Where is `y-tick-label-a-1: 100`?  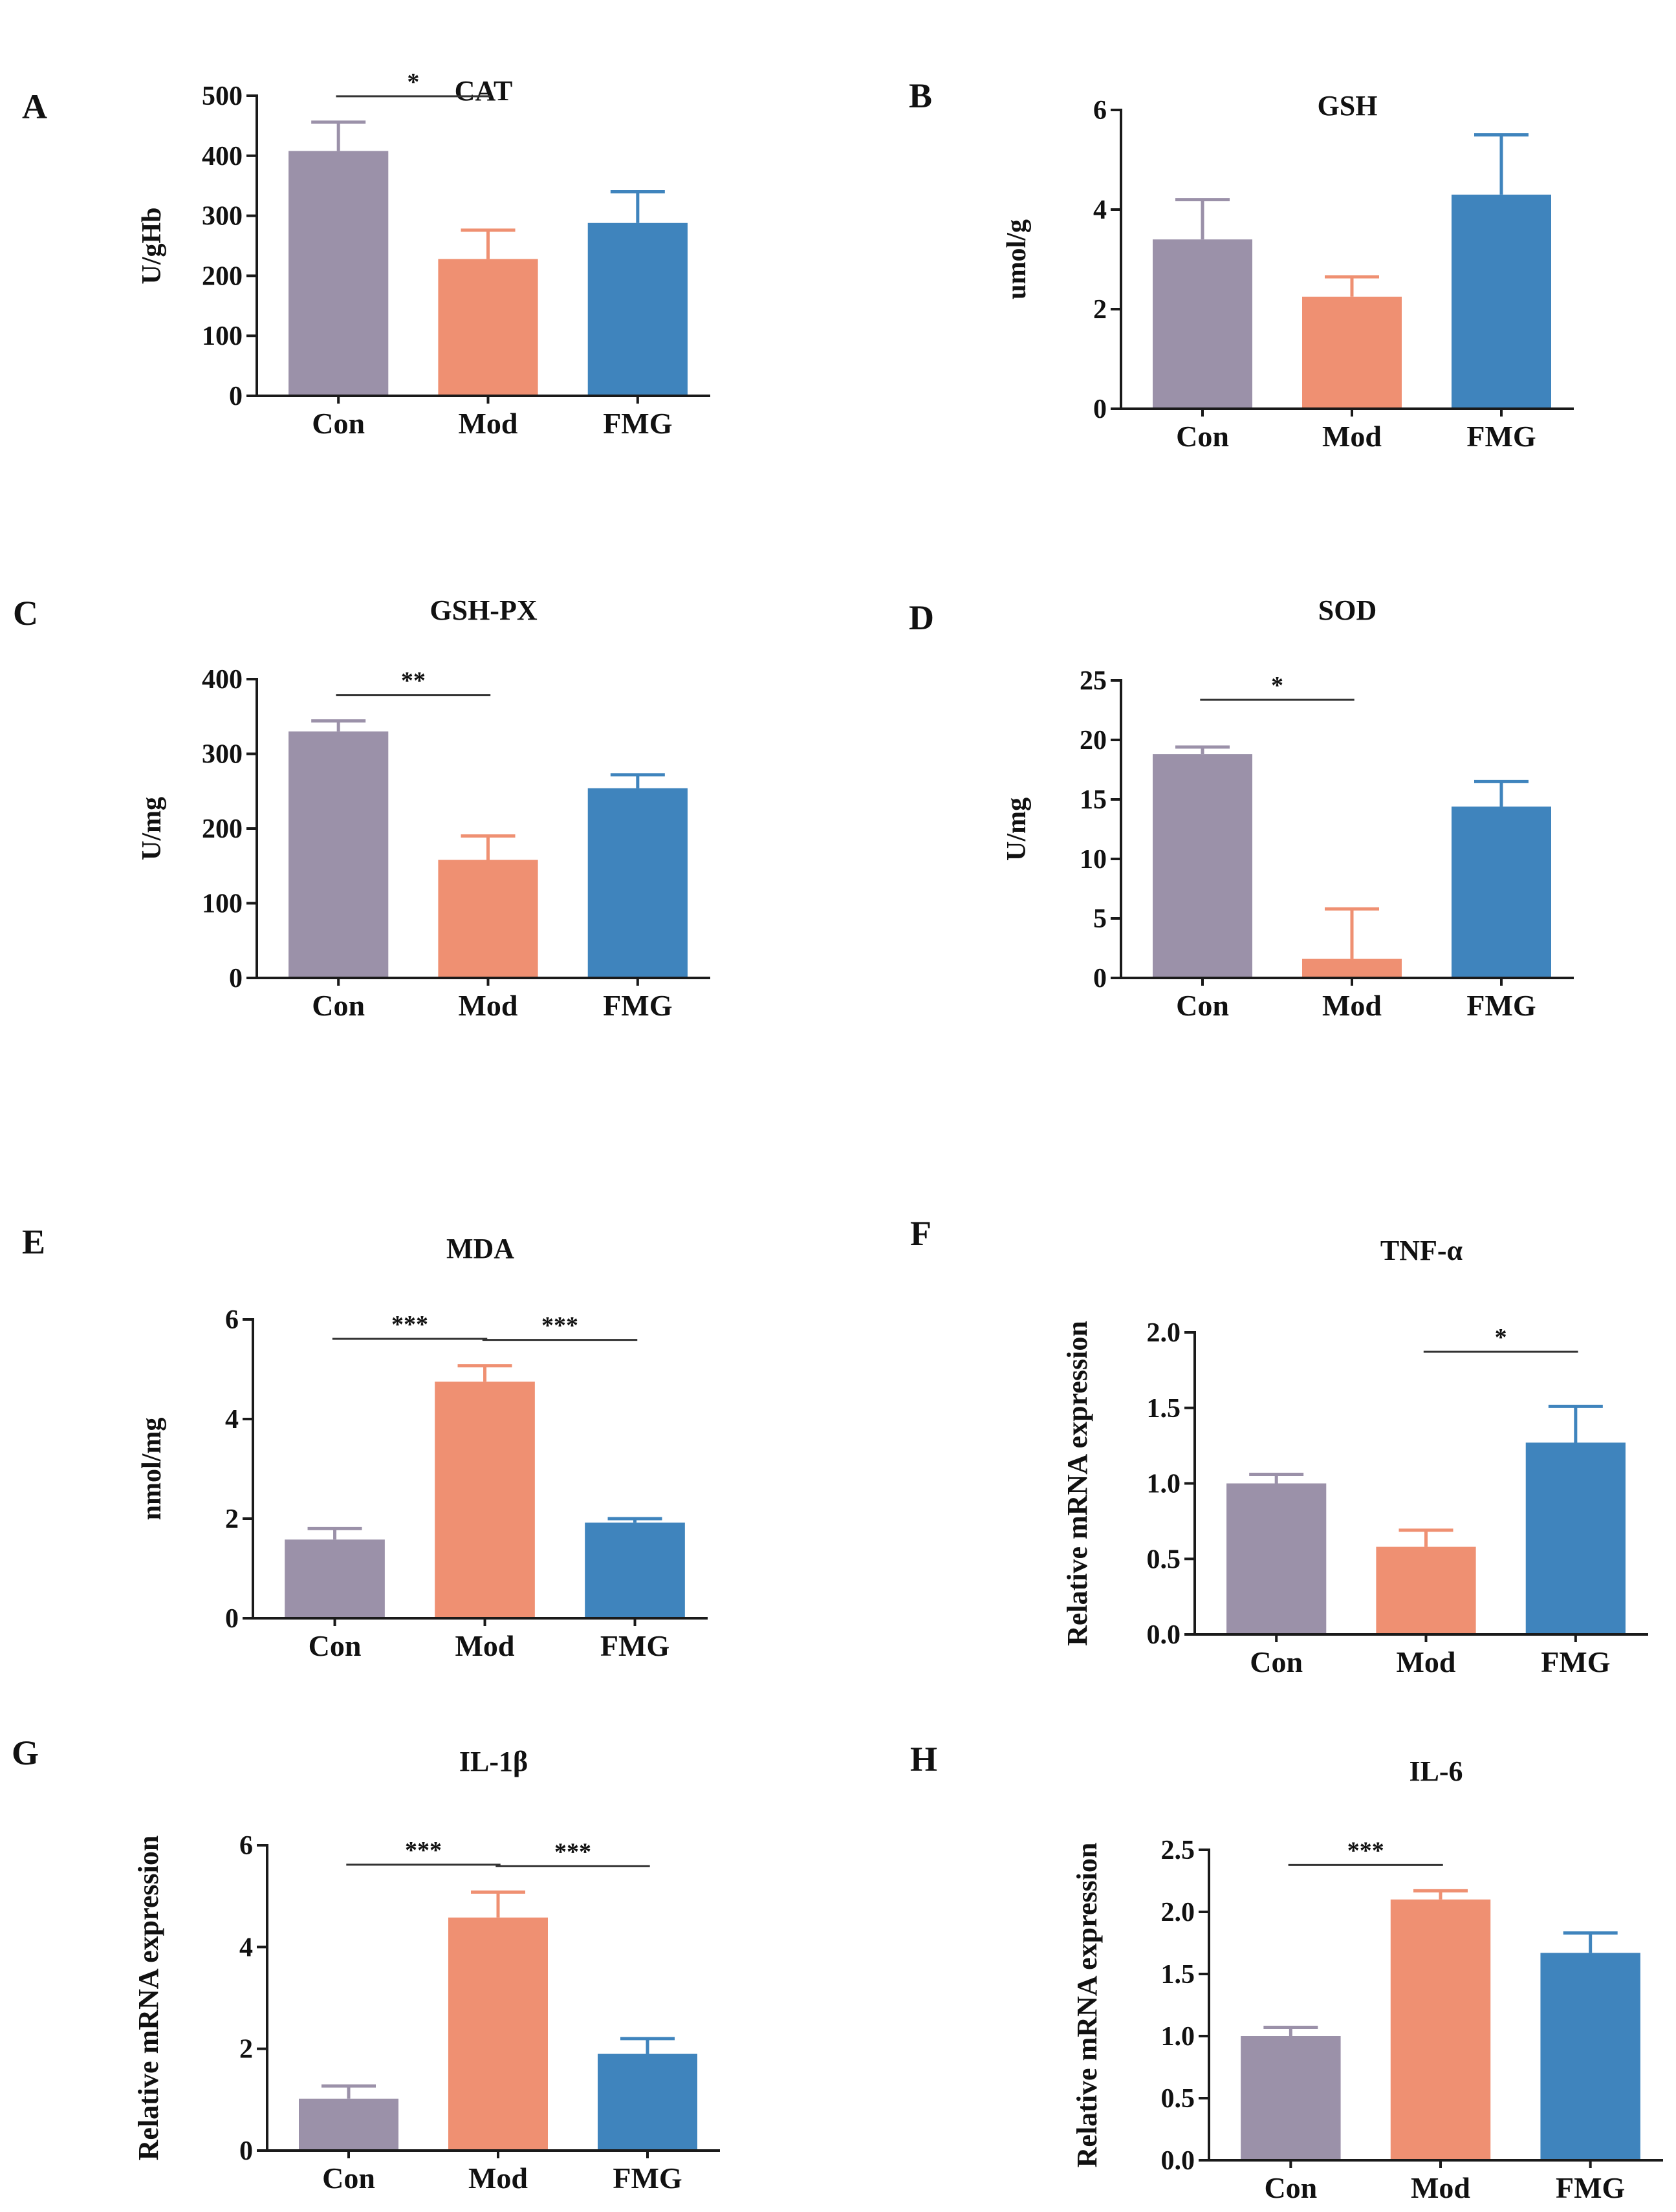
y-tick-label-a-1: 100 is located at coordinates (223, 336).